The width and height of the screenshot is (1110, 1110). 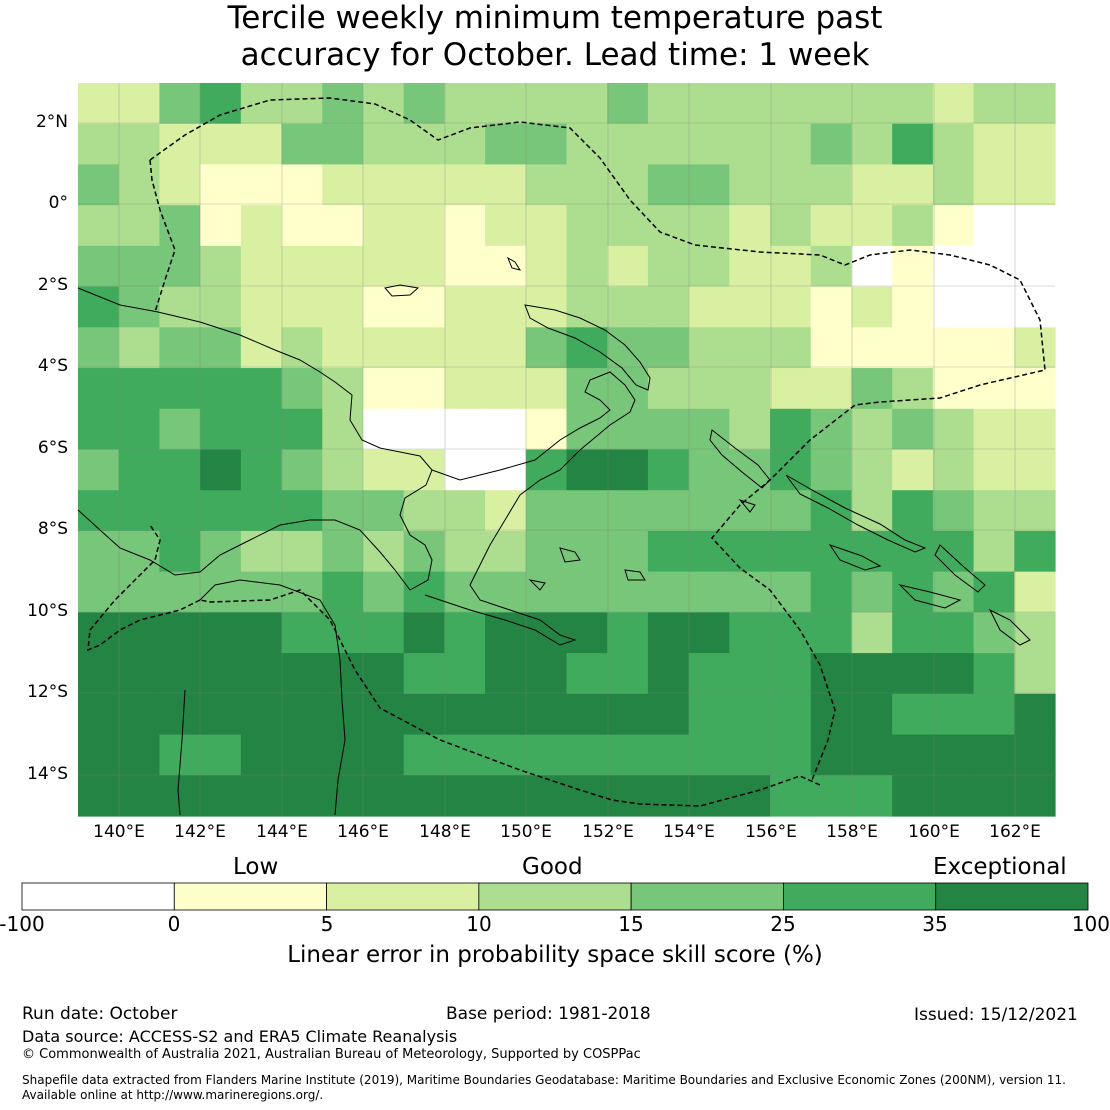 What do you see at coordinates (445, 832) in the screenshot?
I see `lon-tick-148e: 148°E` at bounding box center [445, 832].